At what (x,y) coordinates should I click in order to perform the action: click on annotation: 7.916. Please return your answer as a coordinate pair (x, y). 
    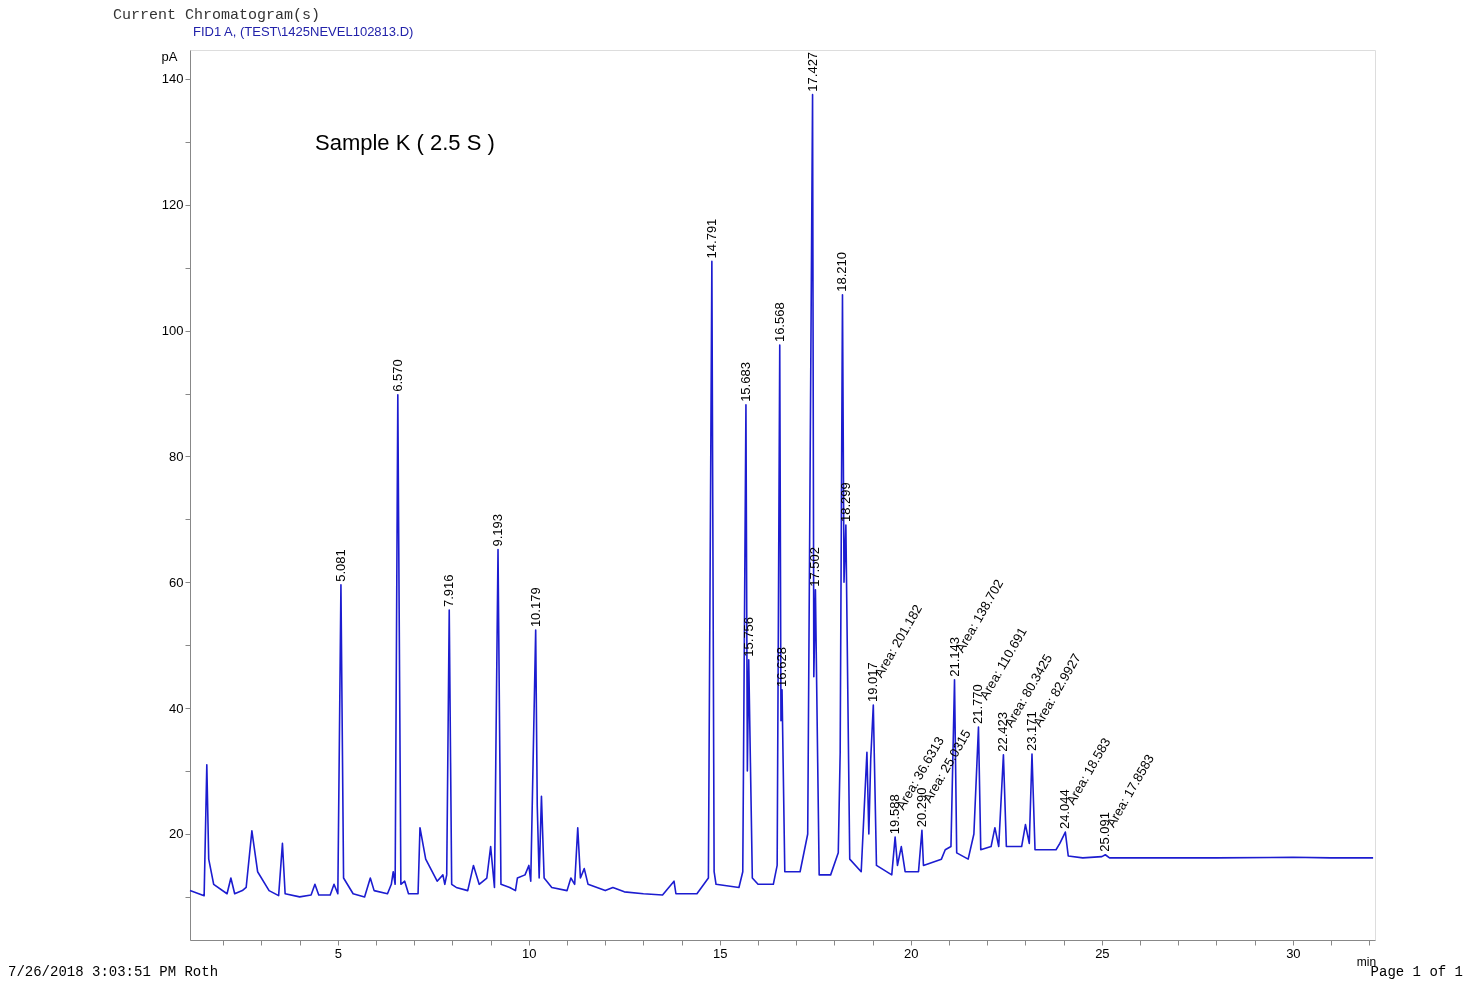
    Looking at the image, I should click on (449, 590).